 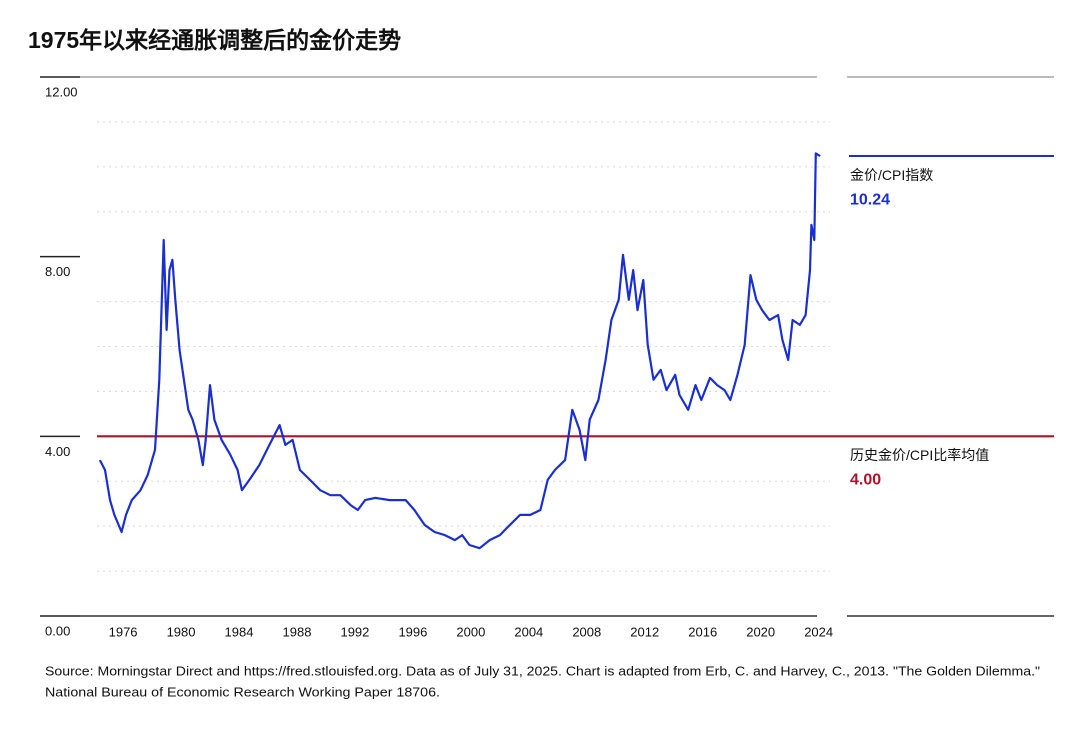 What do you see at coordinates (528, 631) in the screenshot?
I see `x-tick-label: 2004` at bounding box center [528, 631].